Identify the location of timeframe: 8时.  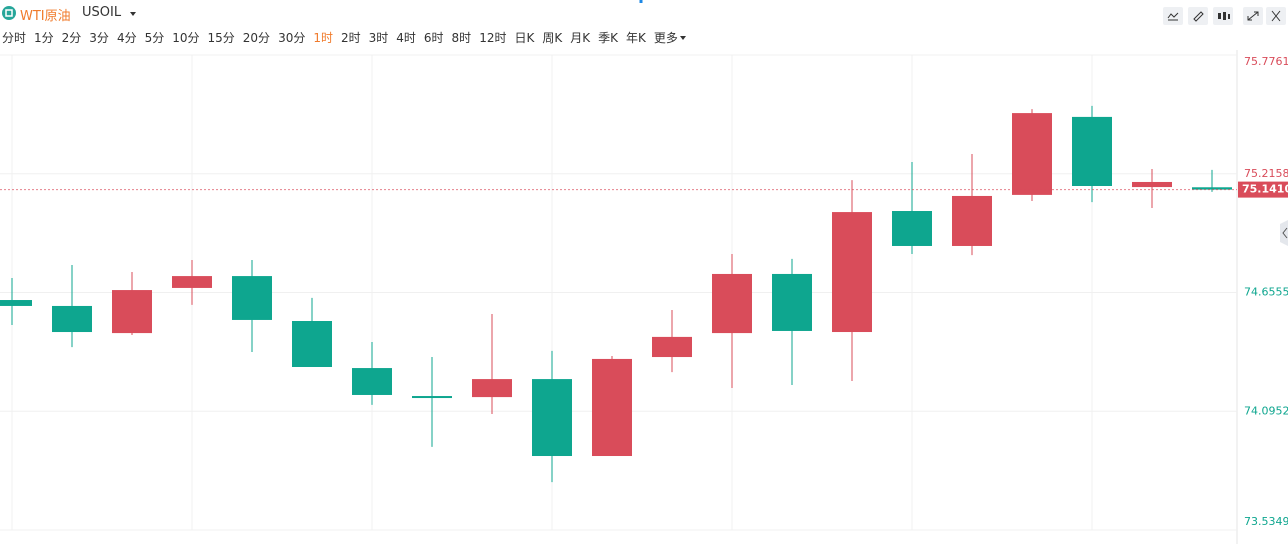
(461, 38).